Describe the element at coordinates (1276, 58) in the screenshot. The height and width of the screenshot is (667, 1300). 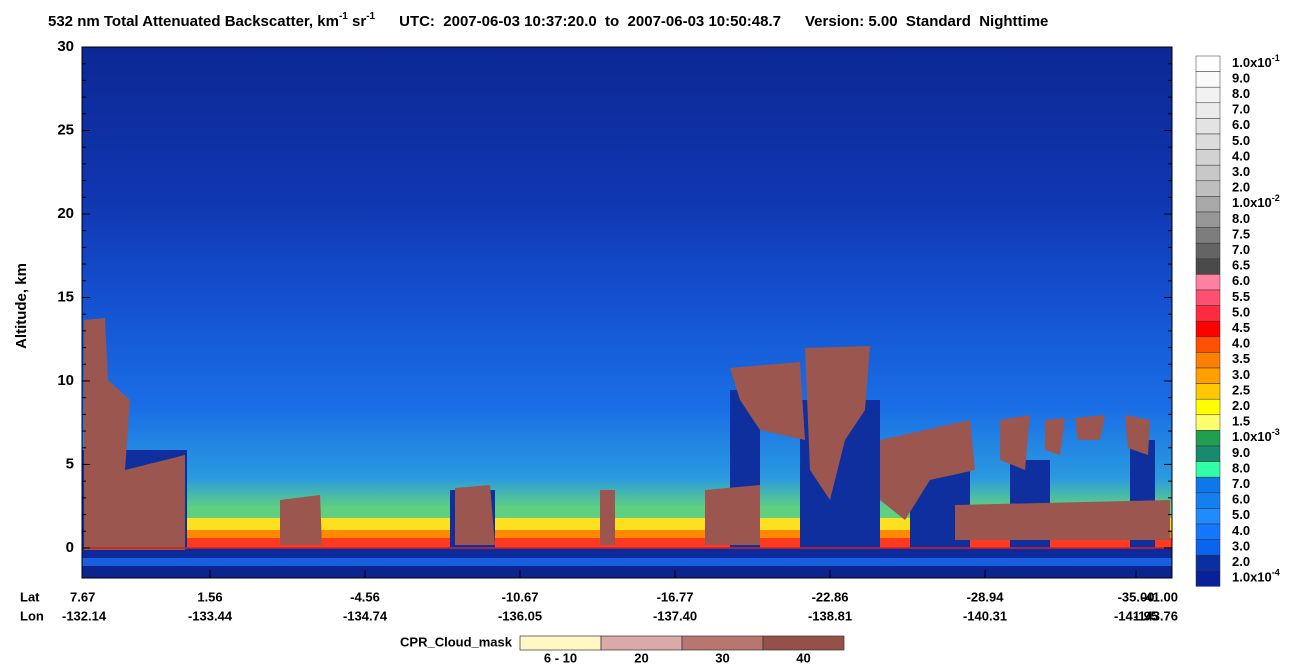
I see `colorbar-label-exp: -1` at that location.